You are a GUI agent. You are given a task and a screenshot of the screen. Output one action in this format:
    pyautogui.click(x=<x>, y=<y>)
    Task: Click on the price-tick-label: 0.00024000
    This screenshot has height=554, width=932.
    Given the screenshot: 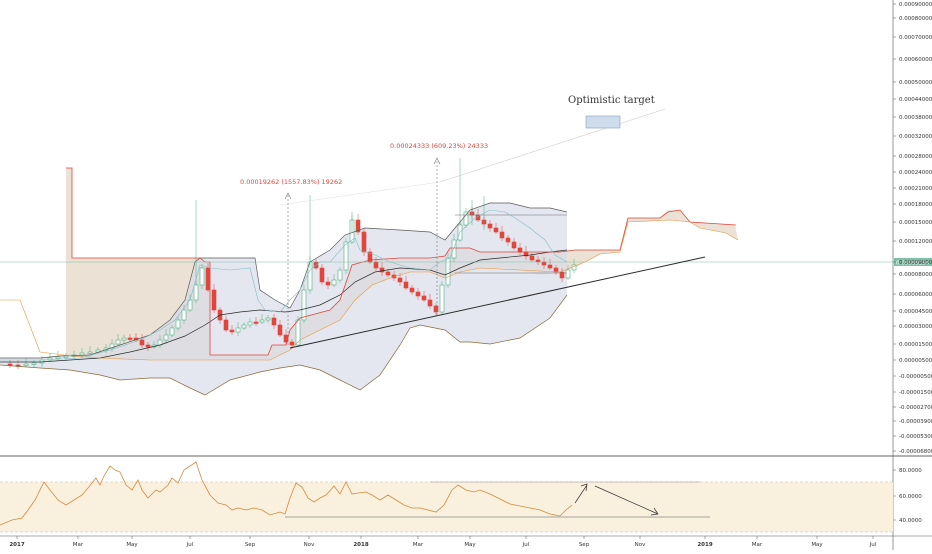 What is the action you would take?
    pyautogui.click(x=915, y=173)
    